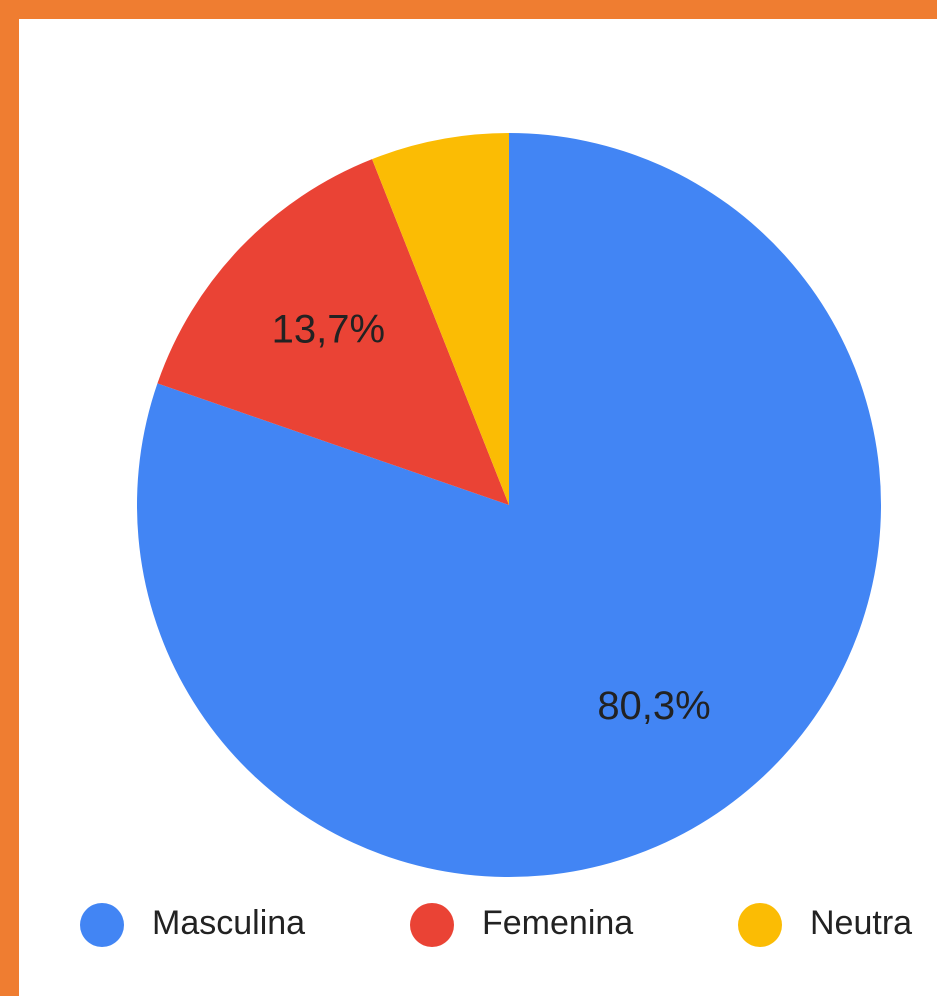 This screenshot has height=996, width=937. Describe the element at coordinates (653, 706) in the screenshot. I see `value-label: 80,3%` at that location.